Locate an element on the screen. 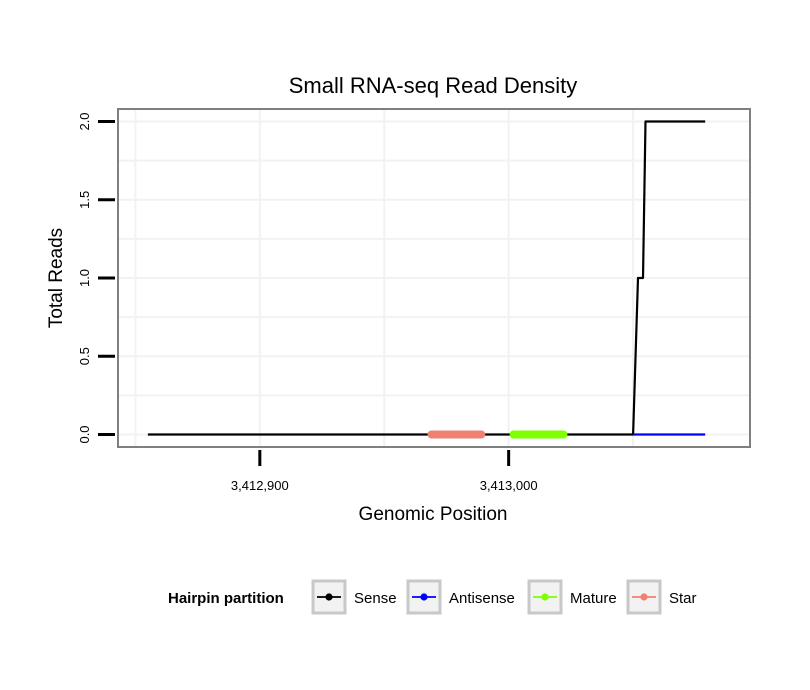 The image size is (810, 690). y-tick-label: 1.5 is located at coordinates (84, 200).